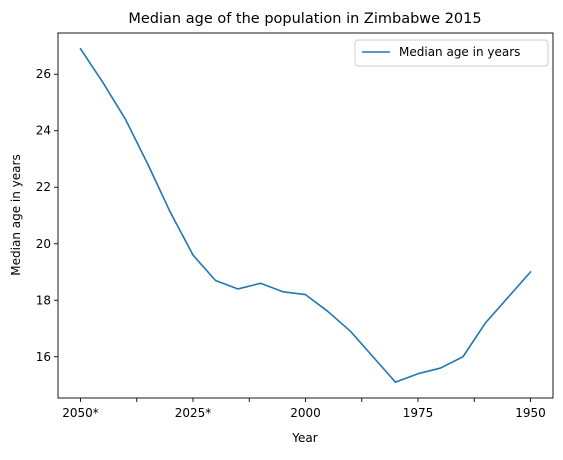  Describe the element at coordinates (193, 413) in the screenshot. I see `x-tick-label: 2025*` at that location.